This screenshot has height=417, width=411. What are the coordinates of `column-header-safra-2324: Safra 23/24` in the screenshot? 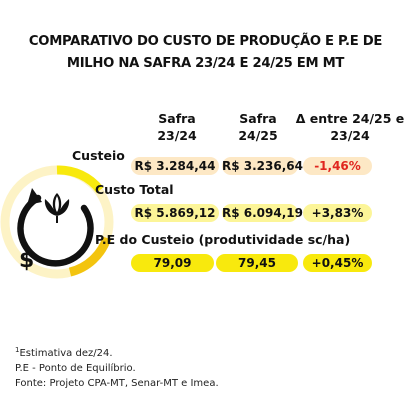 It's located at (177, 127).